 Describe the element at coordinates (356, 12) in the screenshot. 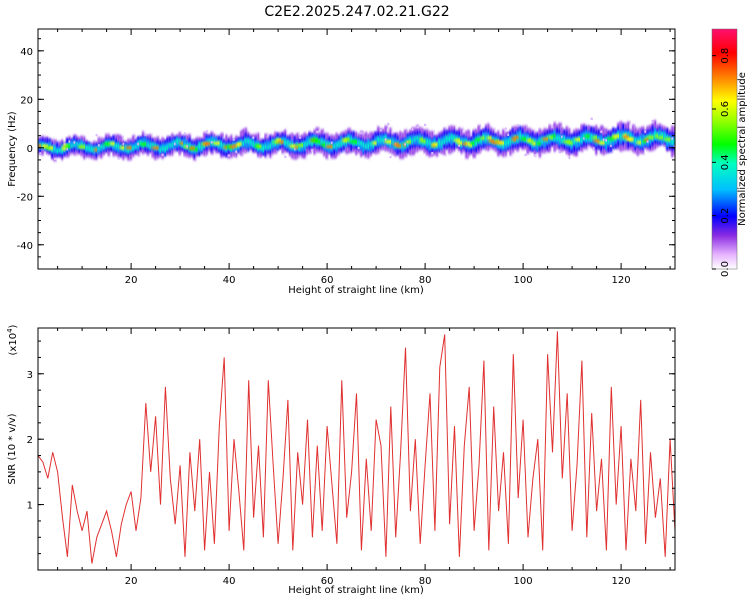

I see `figure-title: C2E2.2025.247.02.21.G22` at that location.